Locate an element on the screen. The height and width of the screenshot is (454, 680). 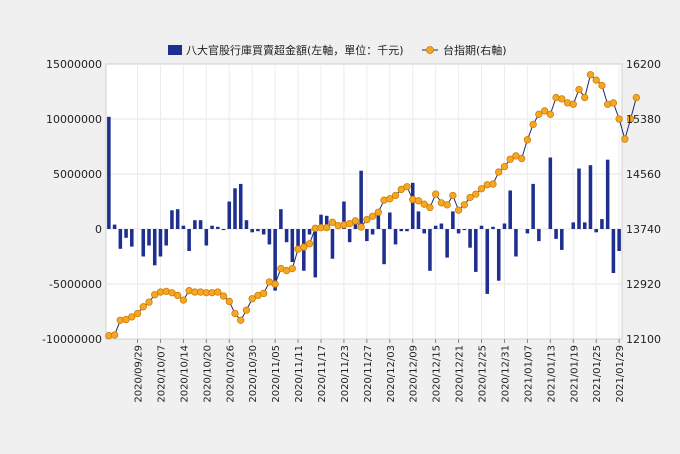
y-right-tick-label: 13740 is located at coordinates (643, 229).